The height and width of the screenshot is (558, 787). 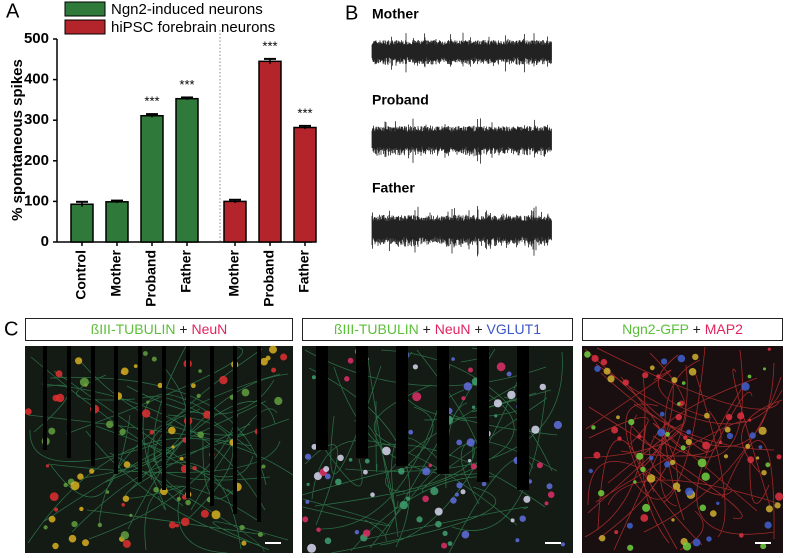 What do you see at coordinates (151, 278) in the screenshot?
I see `x-tick-label: Proband` at bounding box center [151, 278].